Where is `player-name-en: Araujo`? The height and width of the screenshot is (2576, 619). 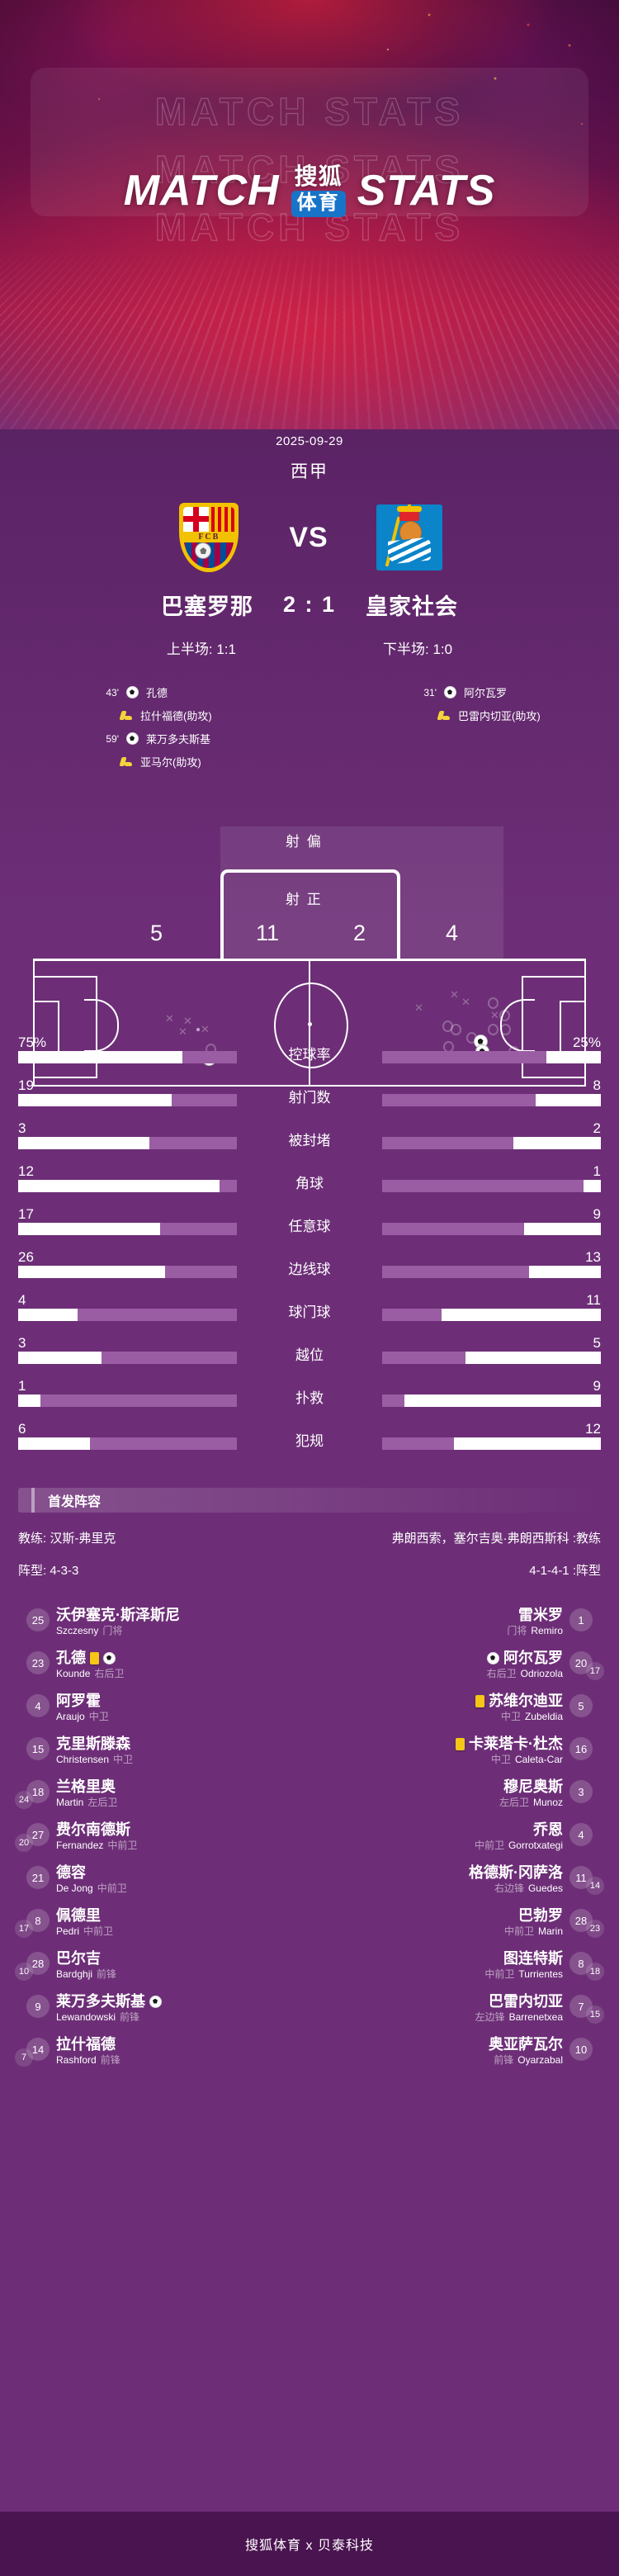 player-name-en: Araujo is located at coordinates (70, 1716).